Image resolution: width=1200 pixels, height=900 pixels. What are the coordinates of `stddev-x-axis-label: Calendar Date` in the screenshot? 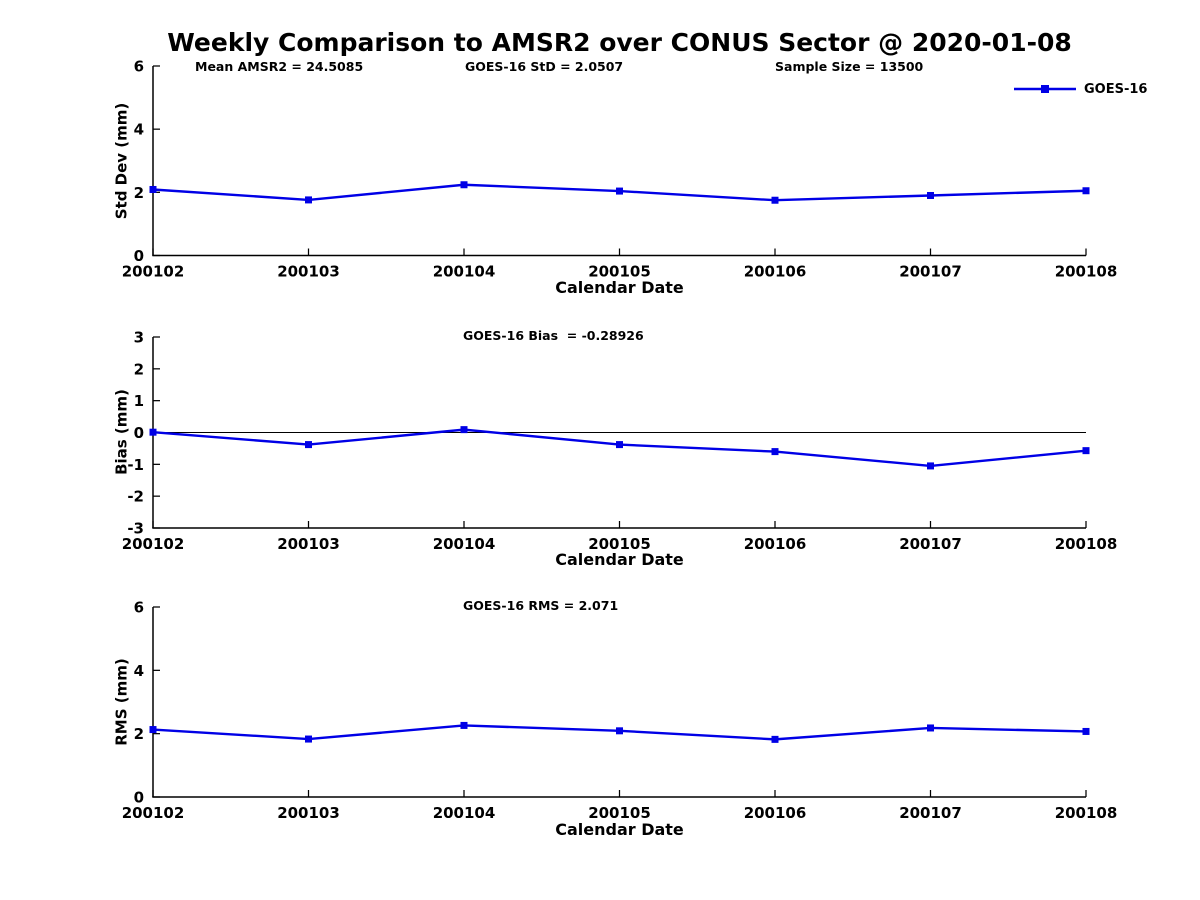 It's located at (619, 287).